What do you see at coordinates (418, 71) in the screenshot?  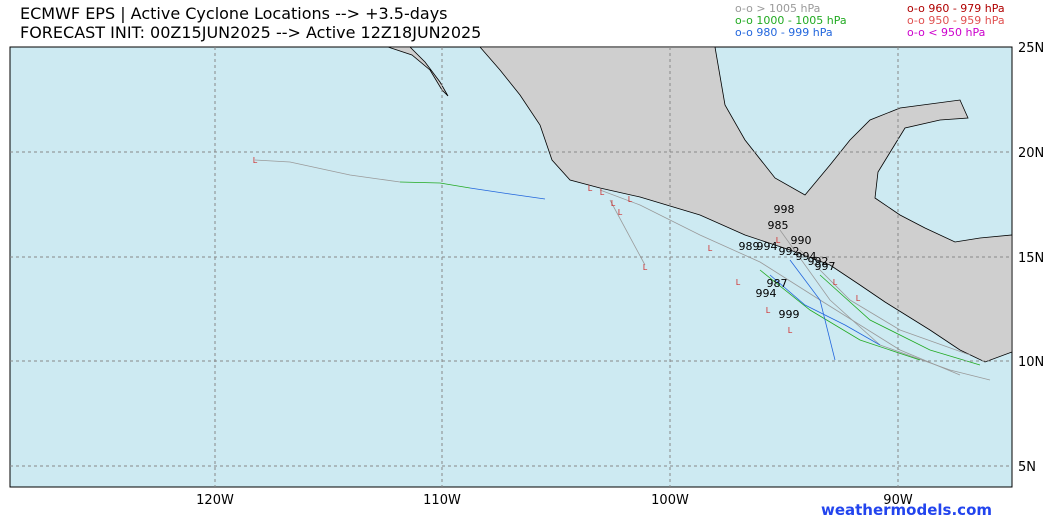 I see `land` at bounding box center [418, 71].